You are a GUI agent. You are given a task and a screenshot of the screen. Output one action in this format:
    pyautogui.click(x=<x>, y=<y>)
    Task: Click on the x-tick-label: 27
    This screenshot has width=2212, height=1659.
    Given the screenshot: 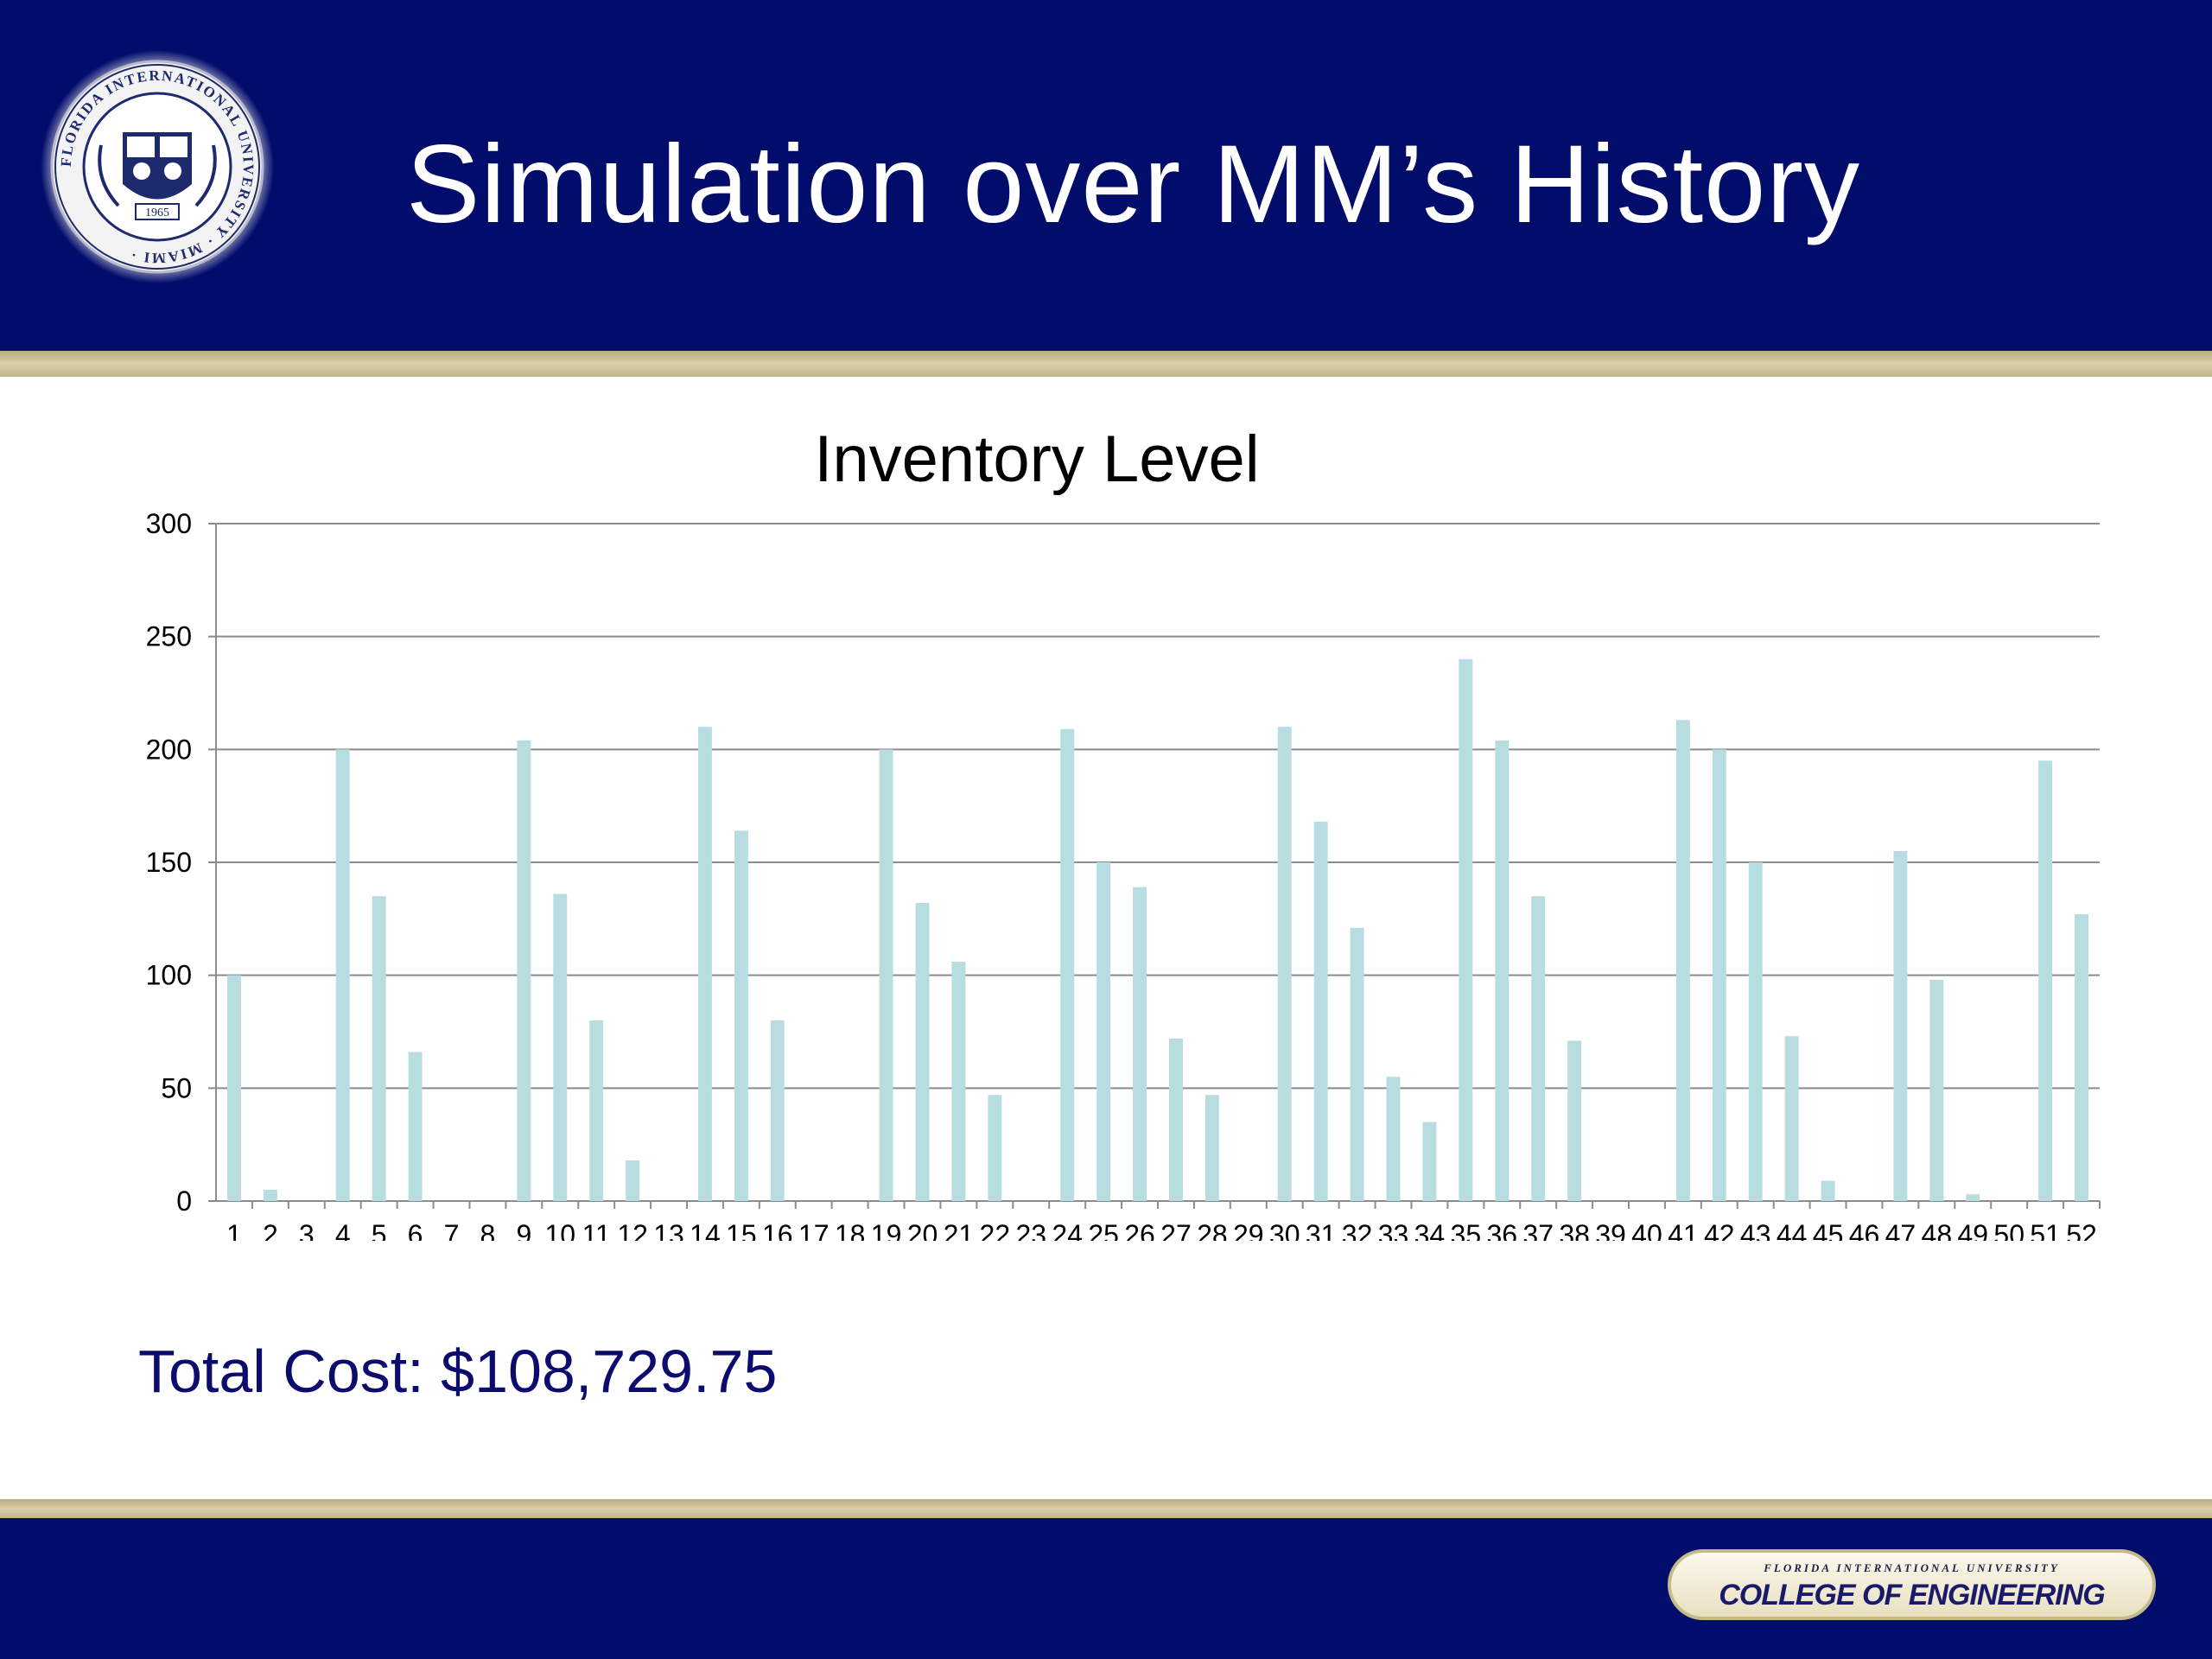 What is the action you would take?
    pyautogui.click(x=1176, y=1230)
    